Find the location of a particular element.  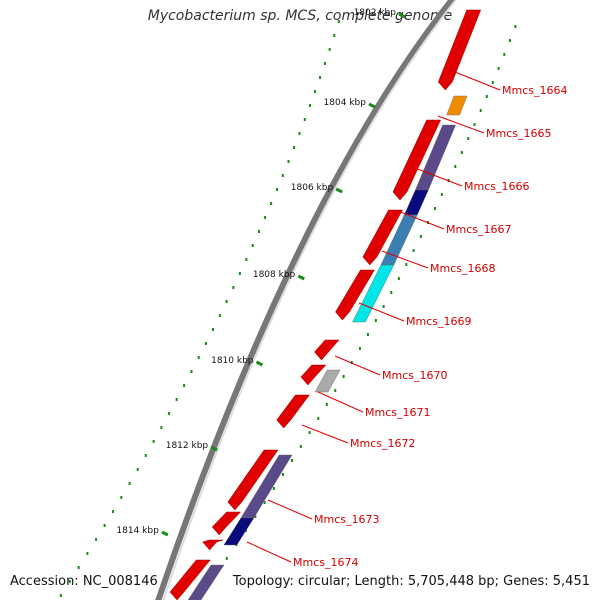

ruler-label: 1806 kbp is located at coordinates (312, 188).